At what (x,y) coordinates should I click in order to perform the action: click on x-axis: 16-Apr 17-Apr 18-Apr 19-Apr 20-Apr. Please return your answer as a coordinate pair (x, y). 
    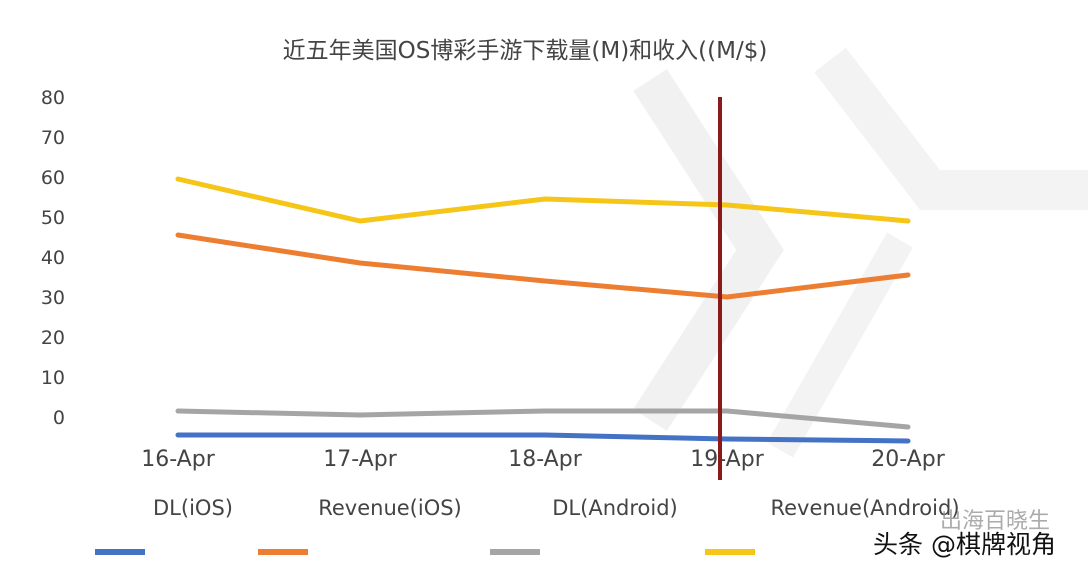
    Looking at the image, I should click on (543, 459).